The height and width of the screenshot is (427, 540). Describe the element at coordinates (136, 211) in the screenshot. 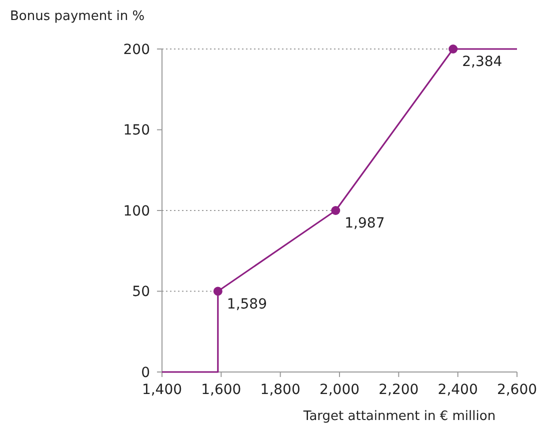

I see `y-tick-label: 100` at that location.